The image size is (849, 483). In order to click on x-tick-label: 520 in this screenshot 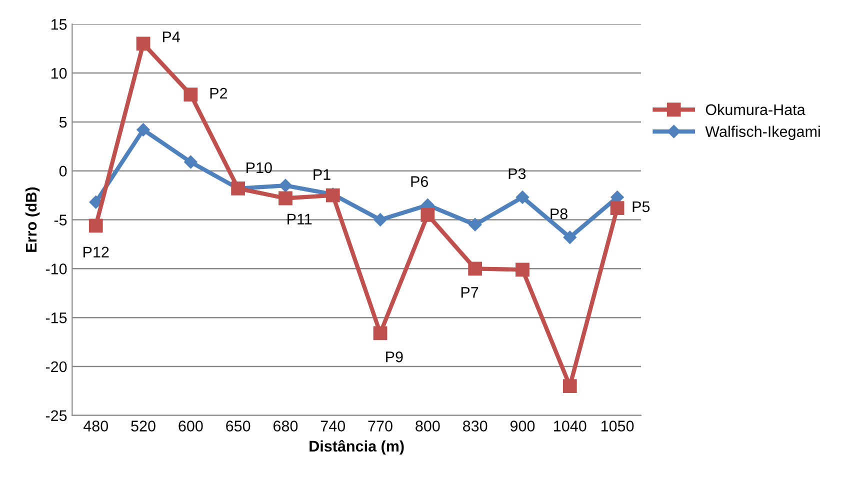, I will do `click(143, 426)`.